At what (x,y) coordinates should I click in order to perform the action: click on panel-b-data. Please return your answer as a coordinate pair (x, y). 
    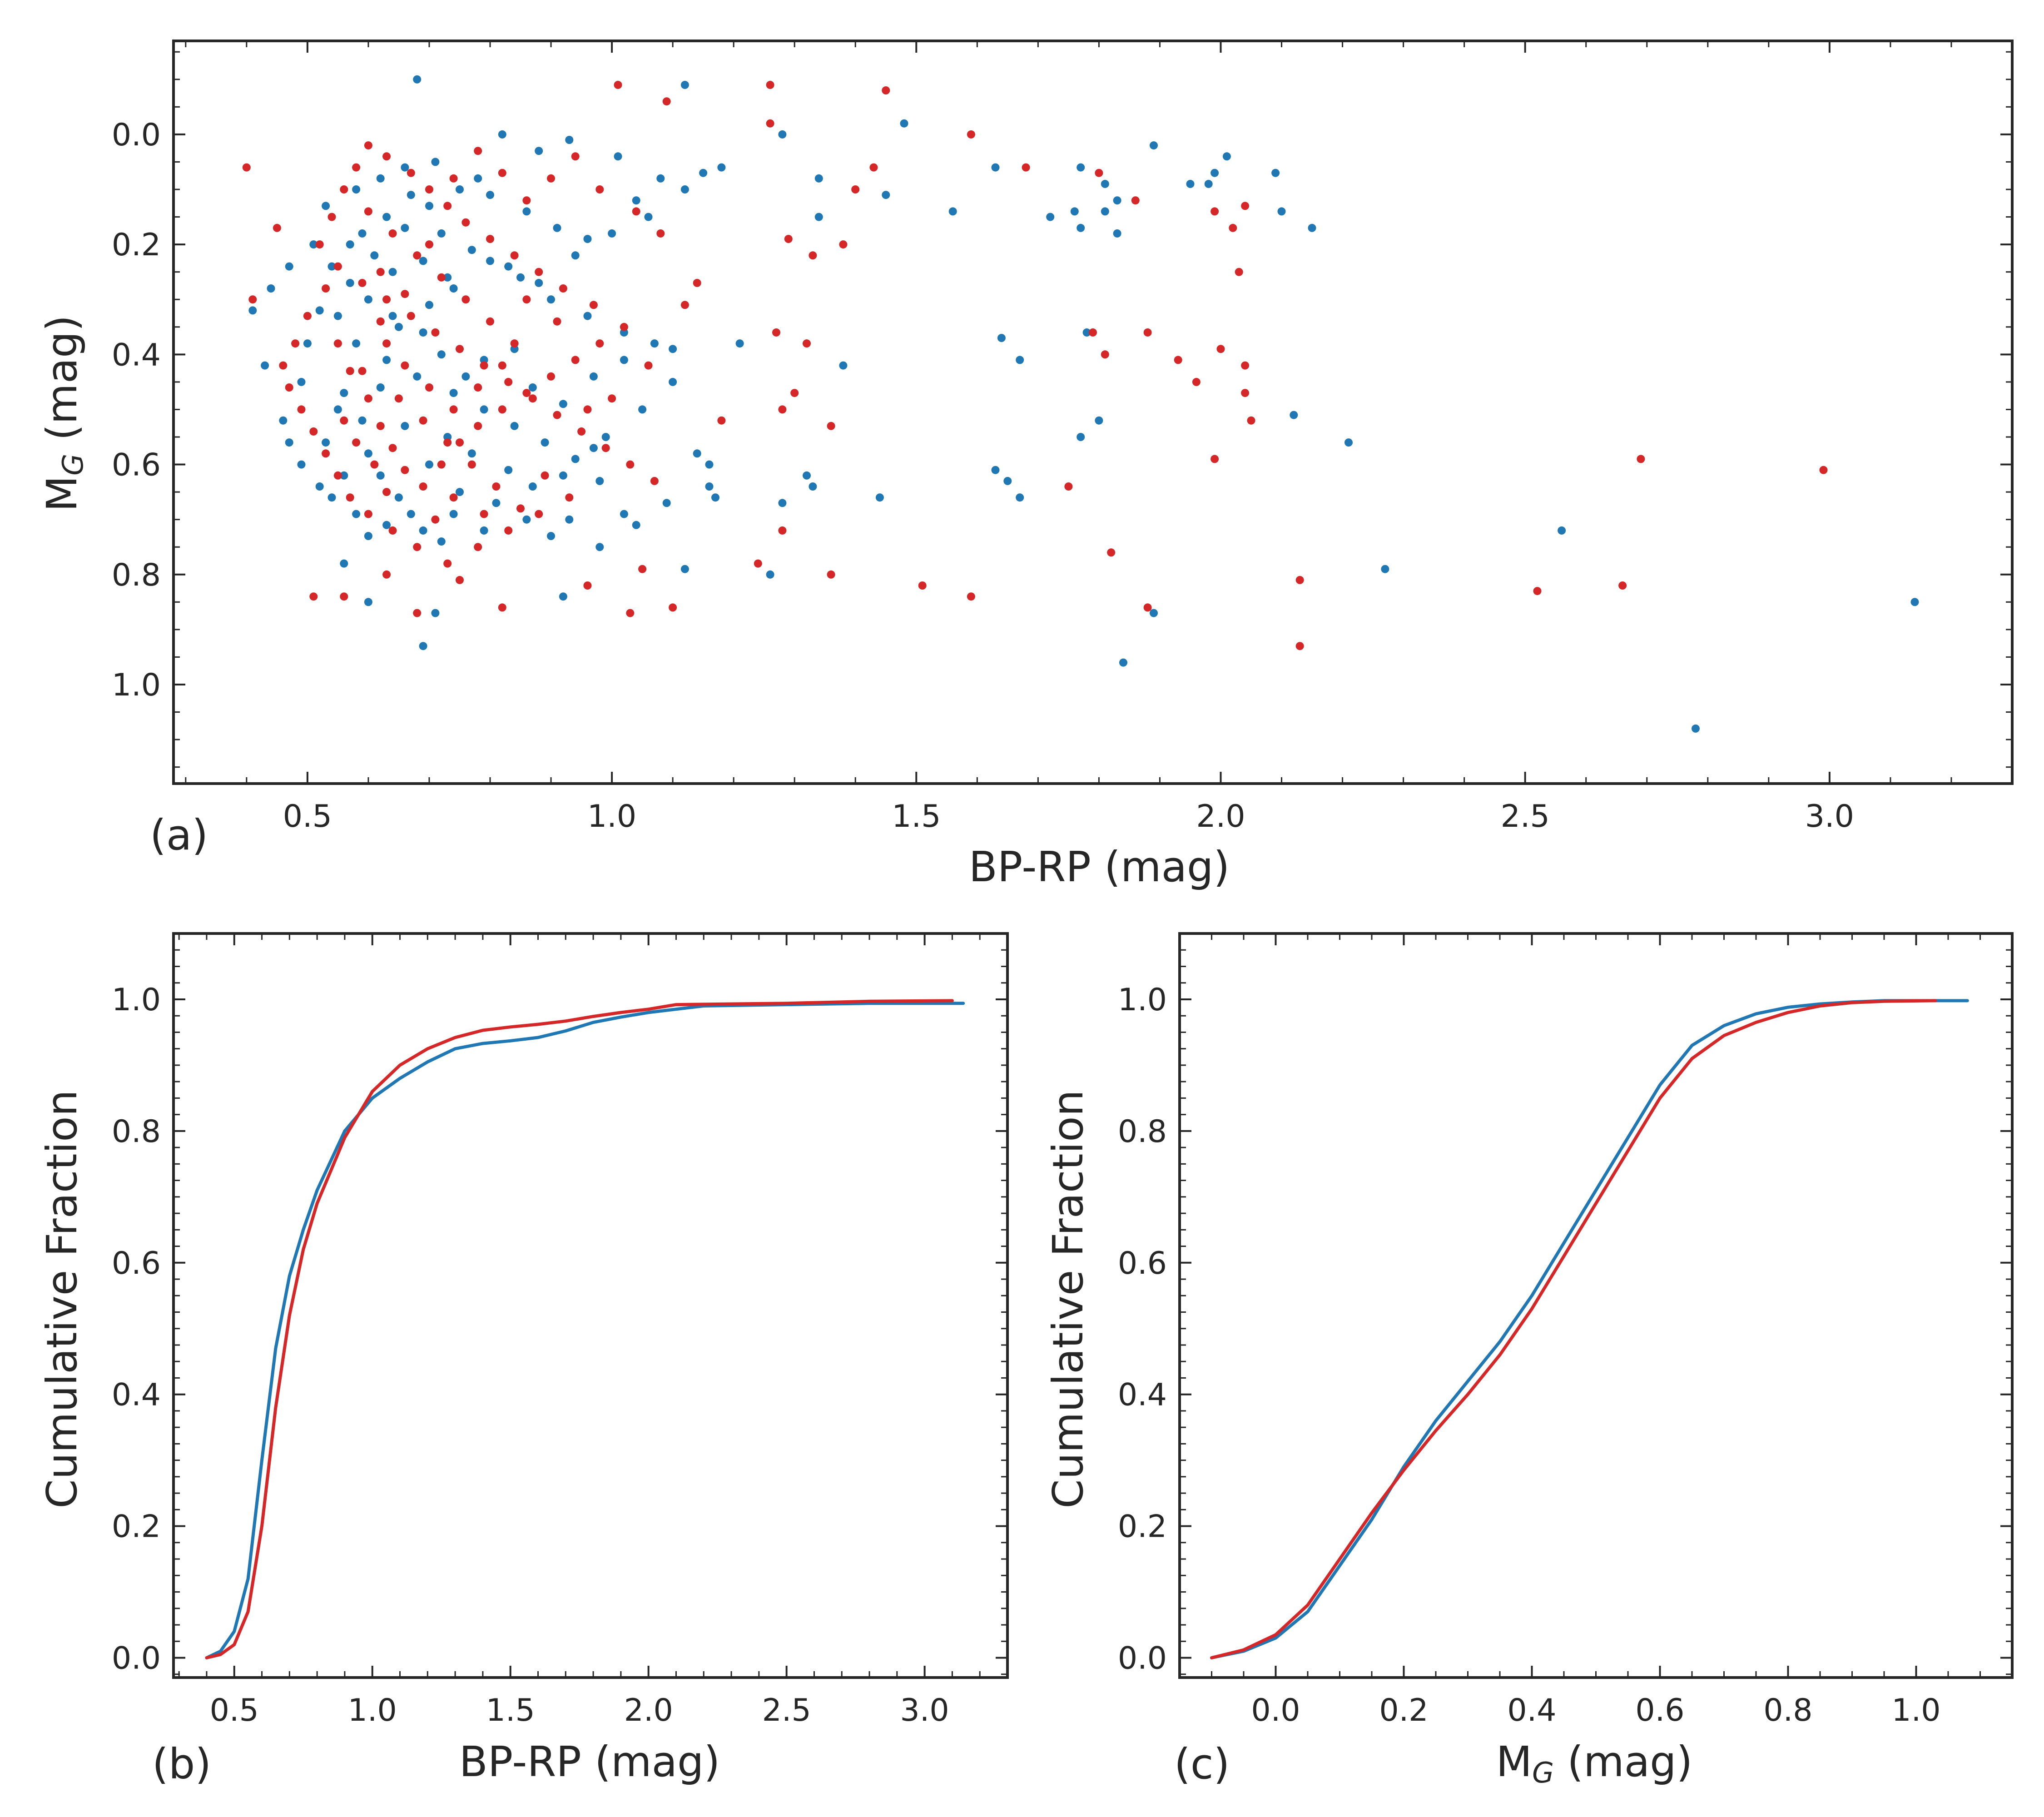
    Looking at the image, I should click on (585, 1329).